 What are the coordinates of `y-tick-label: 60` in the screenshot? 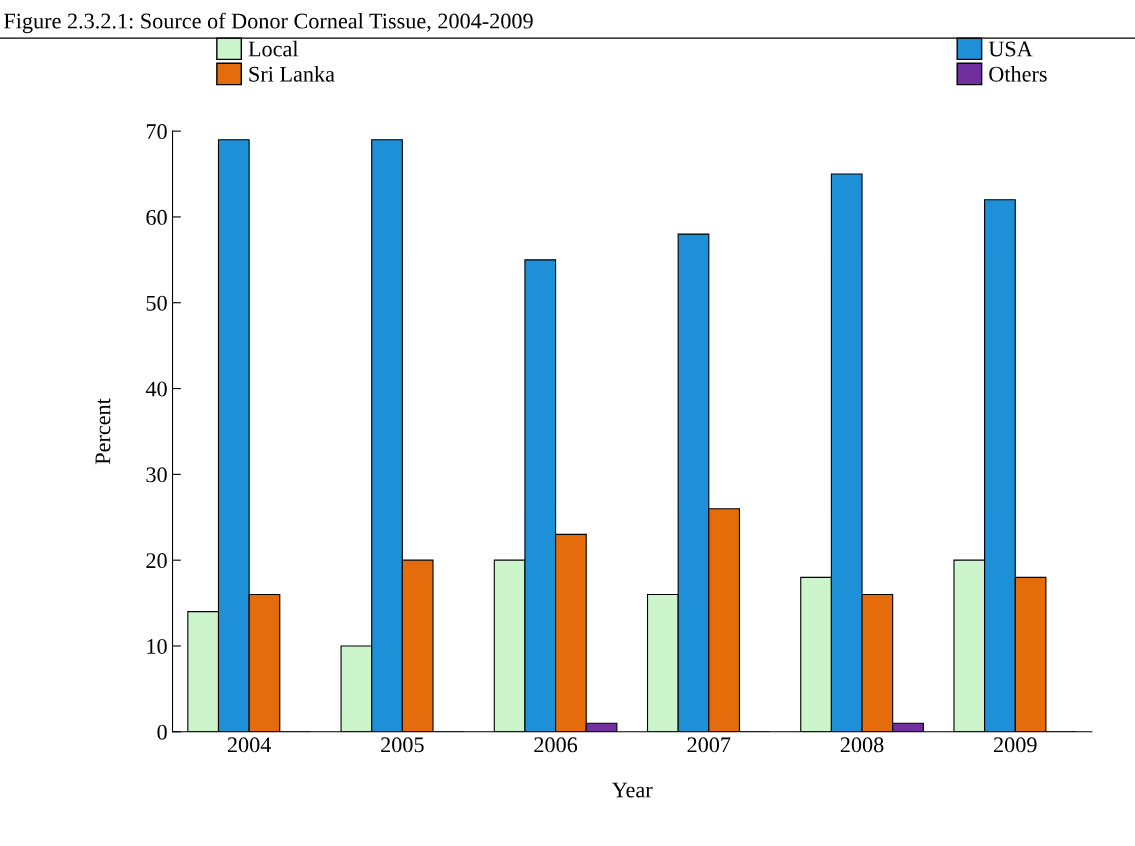 It's located at (156, 217).